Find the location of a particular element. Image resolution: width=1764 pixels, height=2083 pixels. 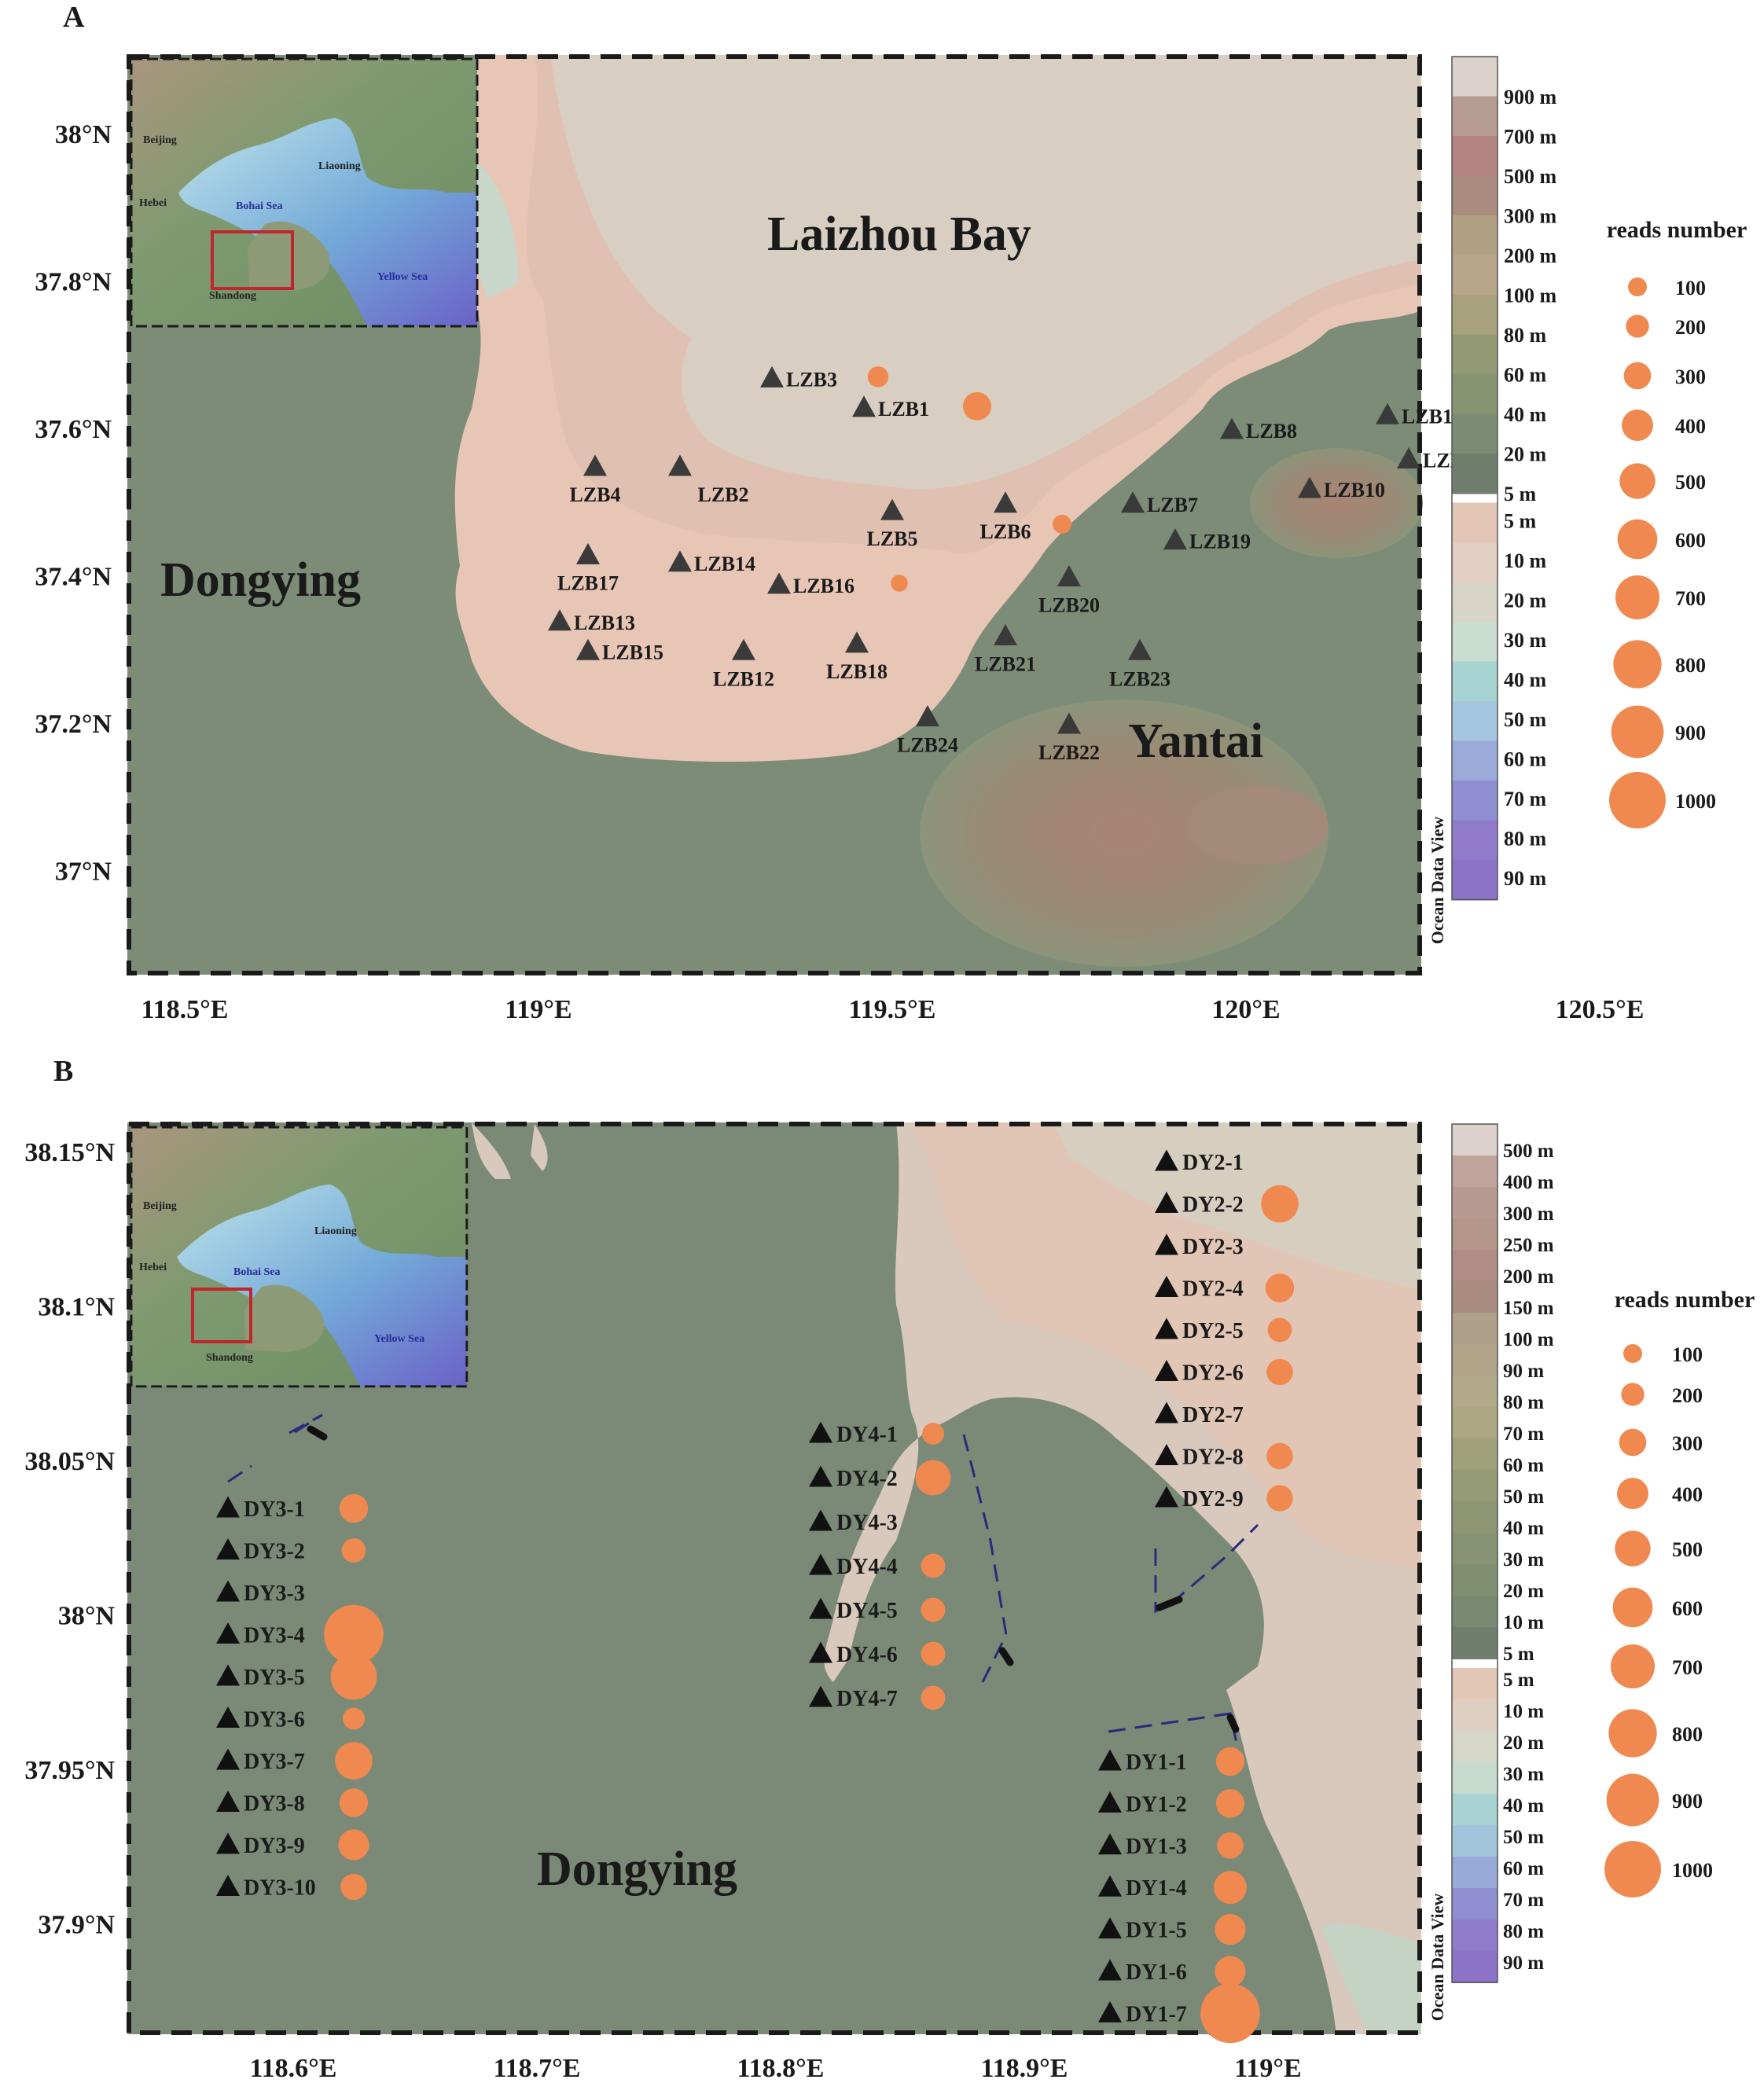

lon-tick-label: 118.5°E is located at coordinates (185, 1010).